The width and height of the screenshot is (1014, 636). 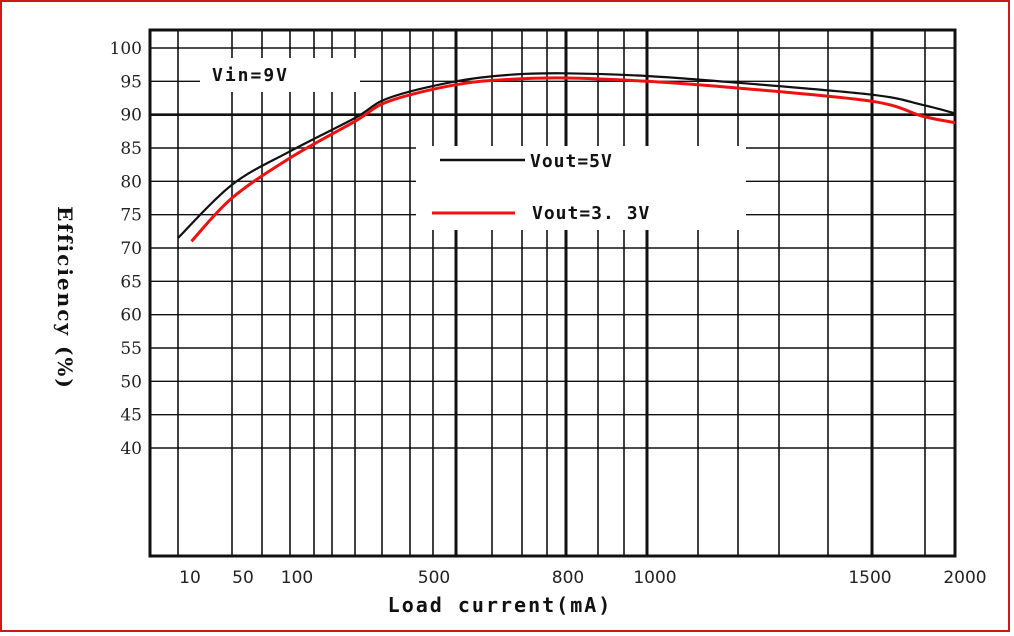 What do you see at coordinates (131, 382) in the screenshot?
I see `y-tick-label: 50` at bounding box center [131, 382].